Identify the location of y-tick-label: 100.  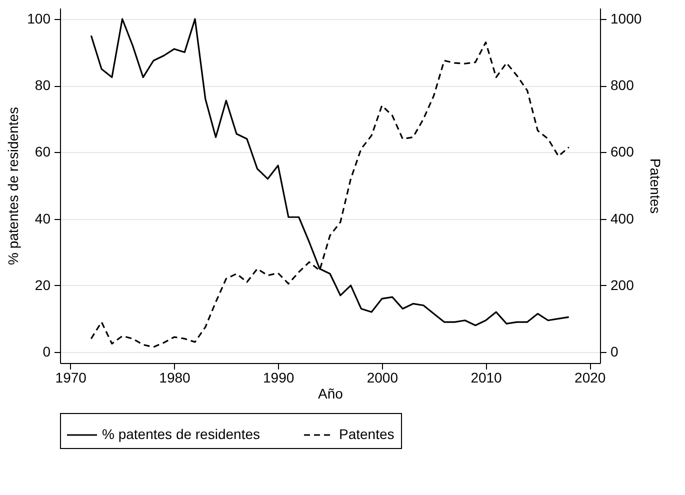
(39, 18).